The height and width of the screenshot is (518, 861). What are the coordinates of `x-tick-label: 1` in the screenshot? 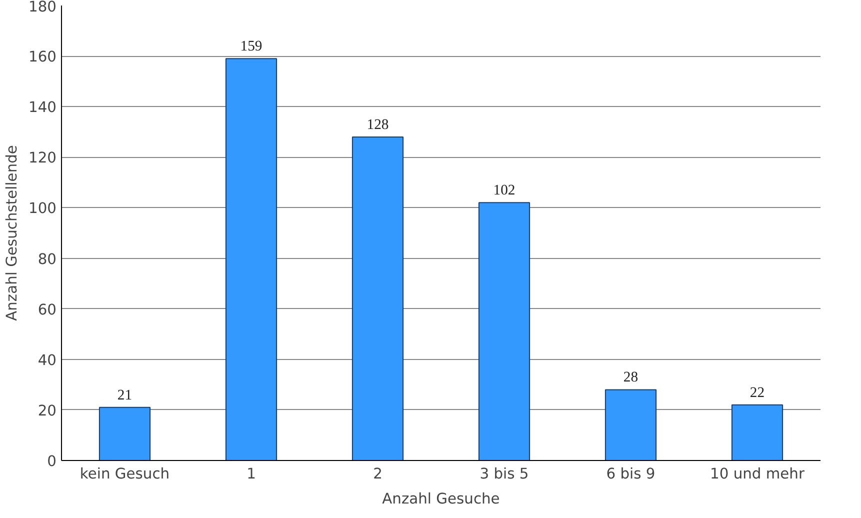 It's located at (251, 474).